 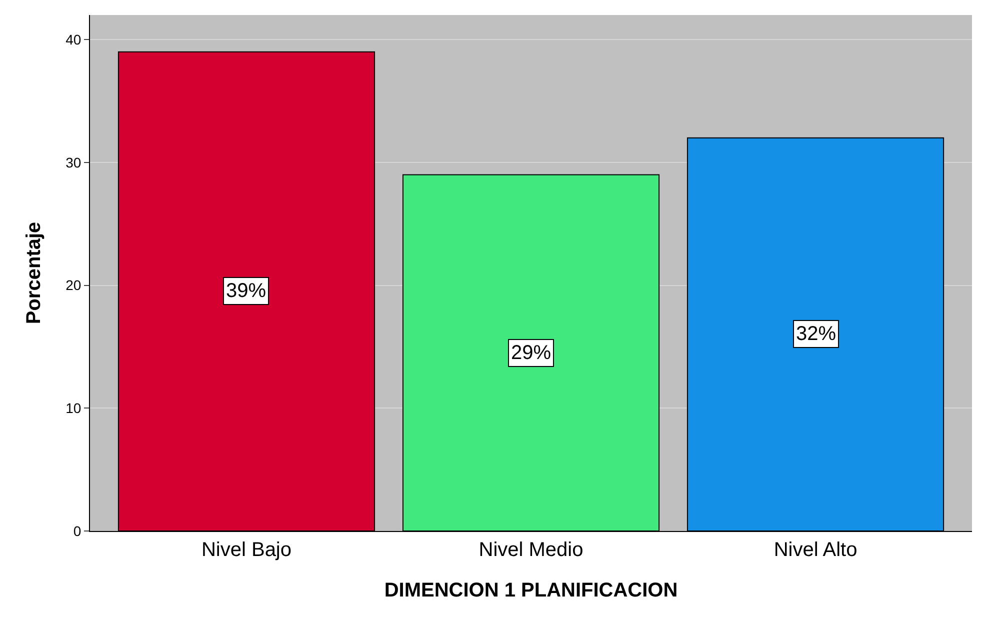 What do you see at coordinates (246, 550) in the screenshot?
I see `x-tick-label: Nivel Bajo` at bounding box center [246, 550].